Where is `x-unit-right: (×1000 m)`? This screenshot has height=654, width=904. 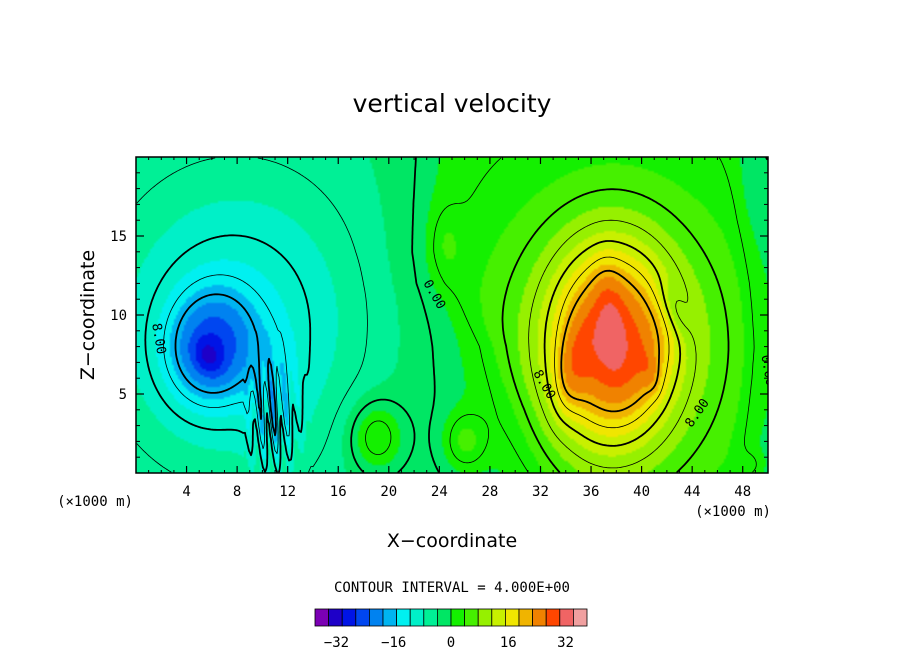
x-unit-right: (×1000 m) is located at coordinates (733, 512).